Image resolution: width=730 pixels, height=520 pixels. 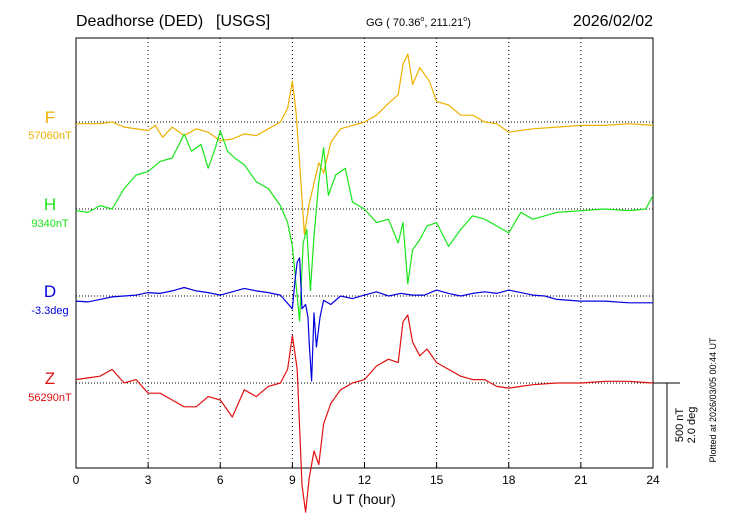 What do you see at coordinates (713, 400) in the screenshot?
I see `plotted-timestamp: Plotted at 2026/03/05 00:44 UT` at bounding box center [713, 400].